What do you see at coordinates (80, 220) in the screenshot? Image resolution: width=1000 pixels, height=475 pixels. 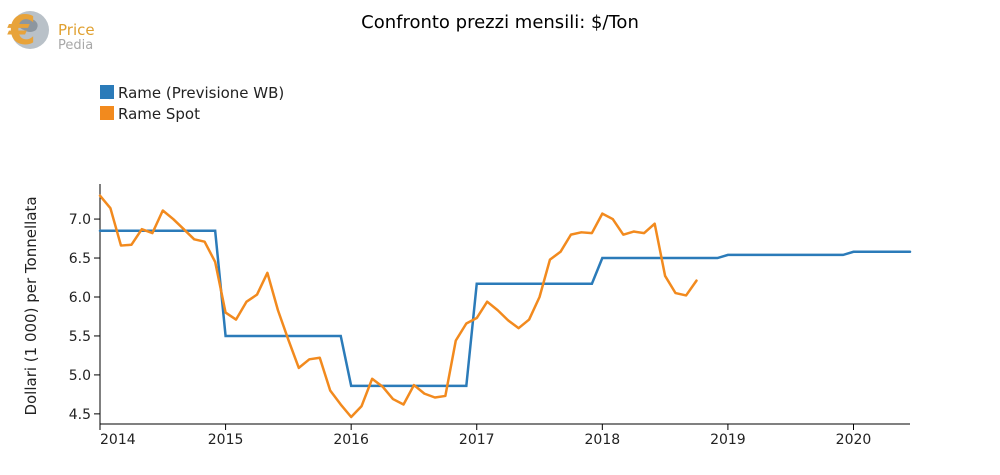 I see `y-tick-label: 7.0` at bounding box center [80, 220].